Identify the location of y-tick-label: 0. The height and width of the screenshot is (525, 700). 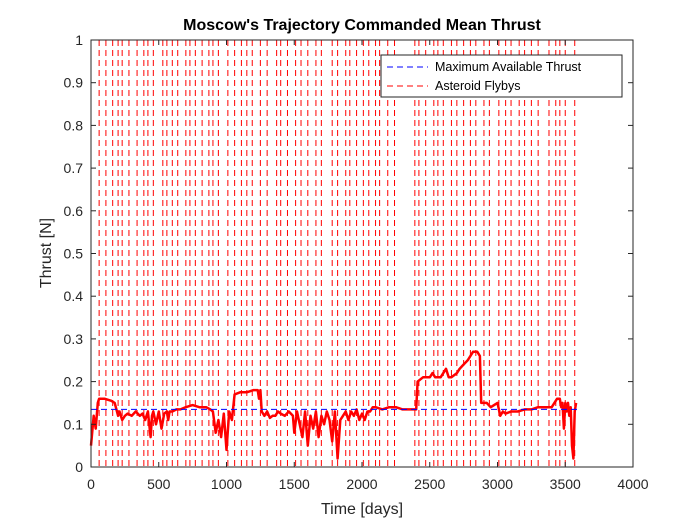
(79, 467).